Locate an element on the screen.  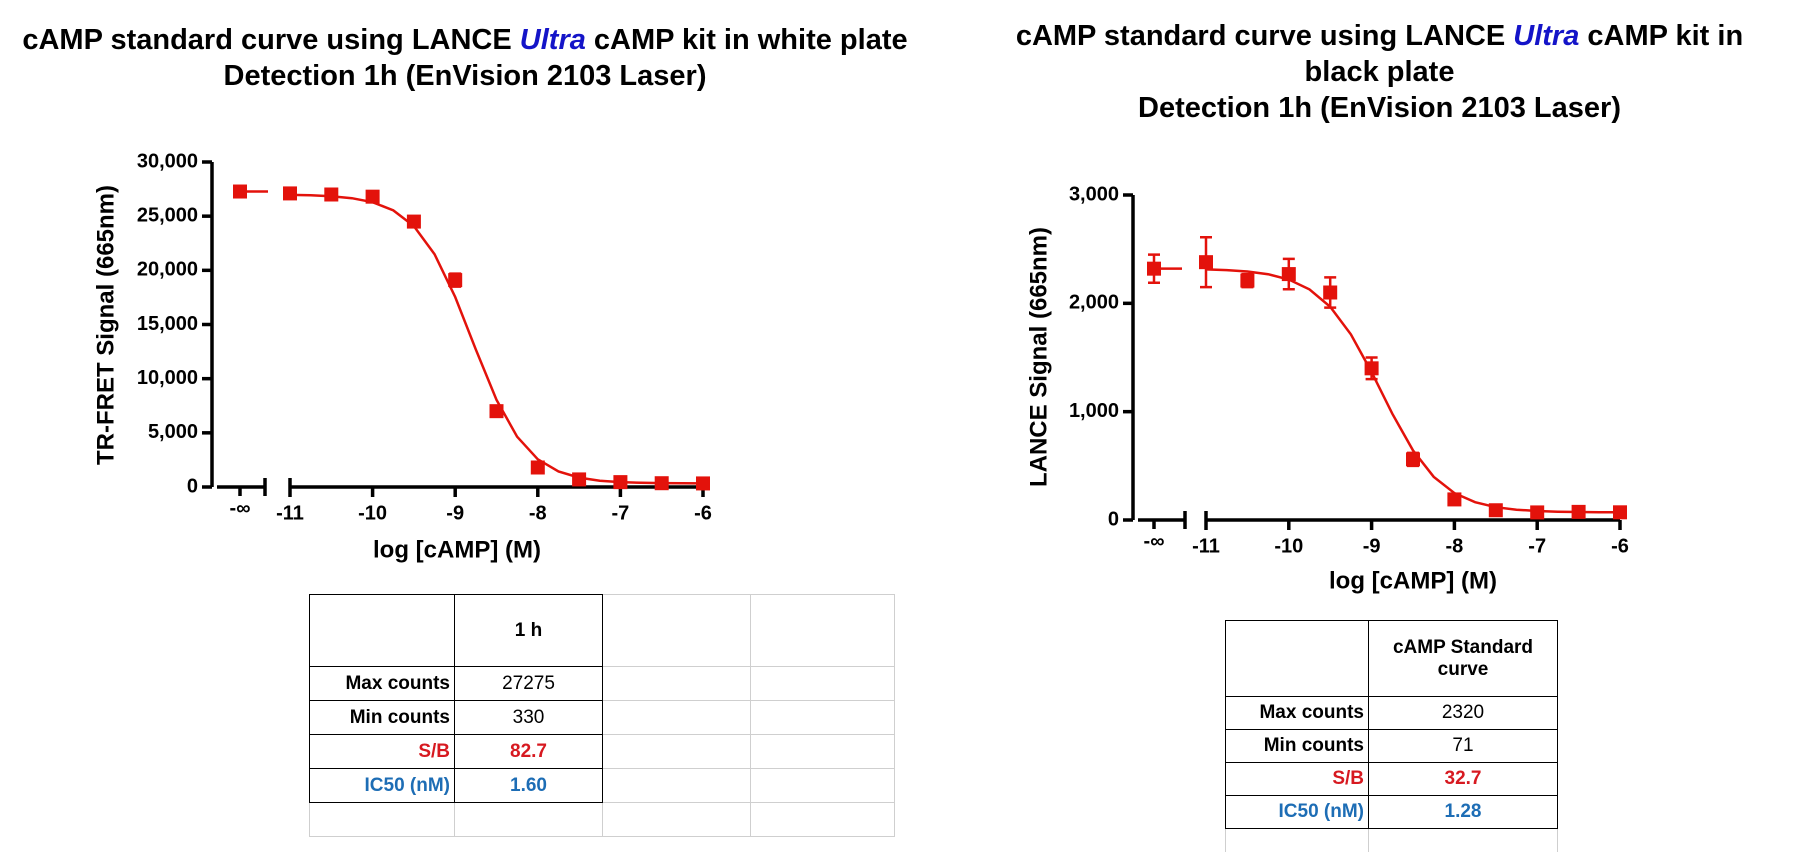
column-header: 1 h is located at coordinates (528, 630).